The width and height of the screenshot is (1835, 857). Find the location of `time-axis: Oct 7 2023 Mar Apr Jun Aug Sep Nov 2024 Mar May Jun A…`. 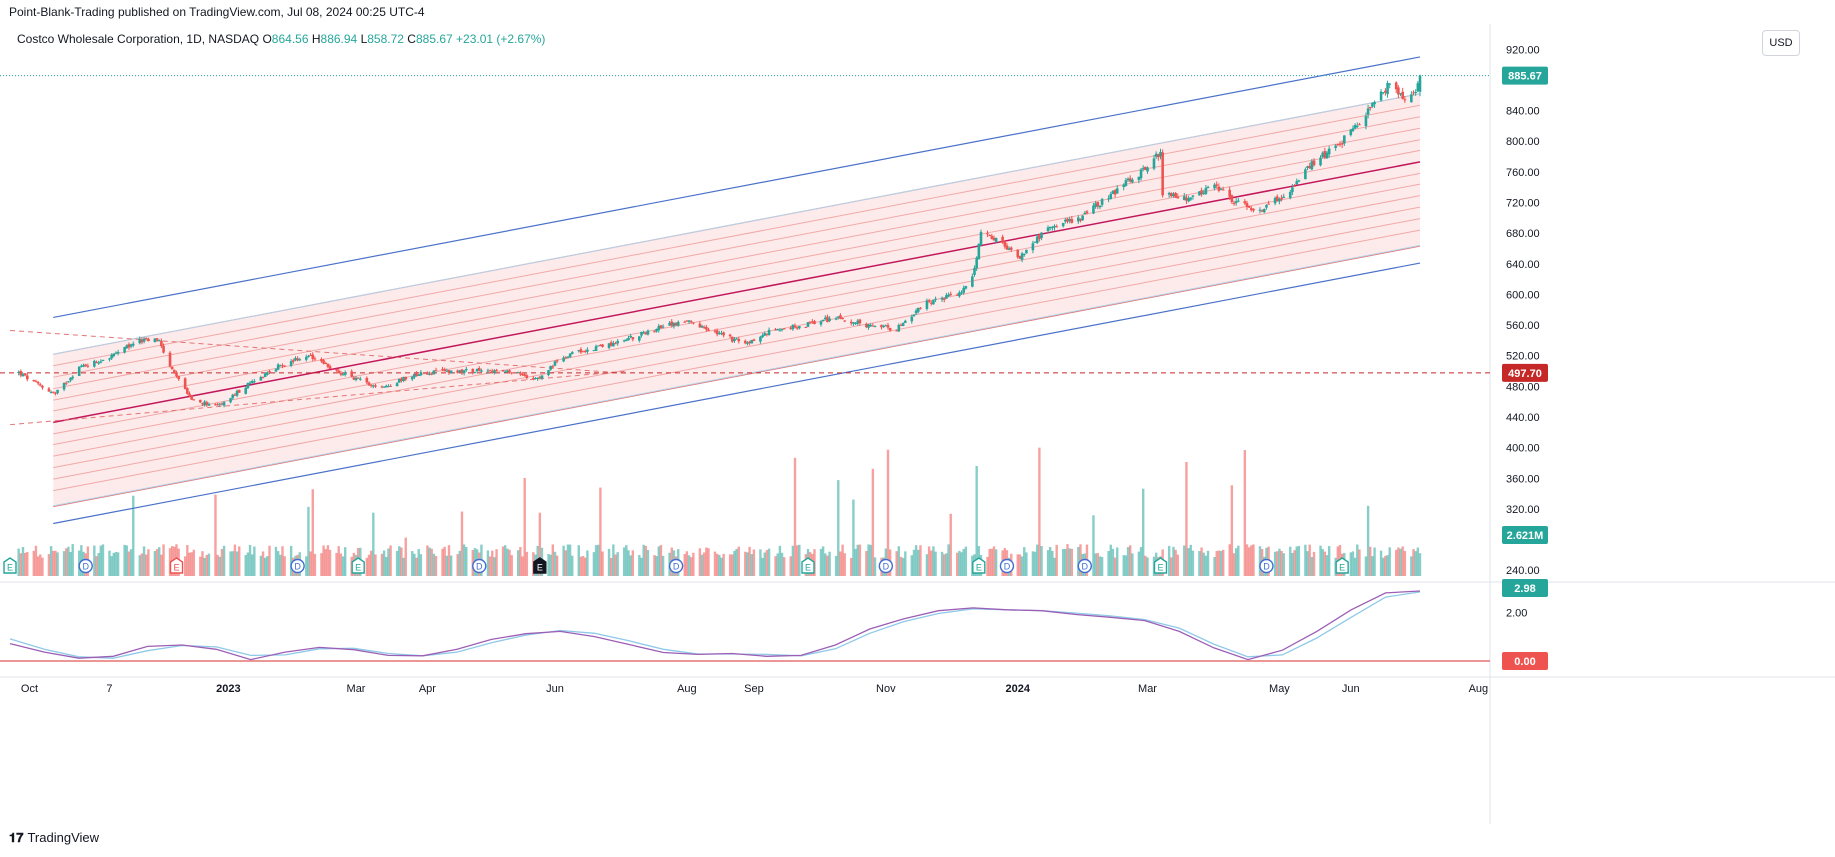

time-axis: Oct 7 2023 Mar Apr Jun Aug Sep Nov 2024 Mar May Jun A… is located at coordinates (754, 689).